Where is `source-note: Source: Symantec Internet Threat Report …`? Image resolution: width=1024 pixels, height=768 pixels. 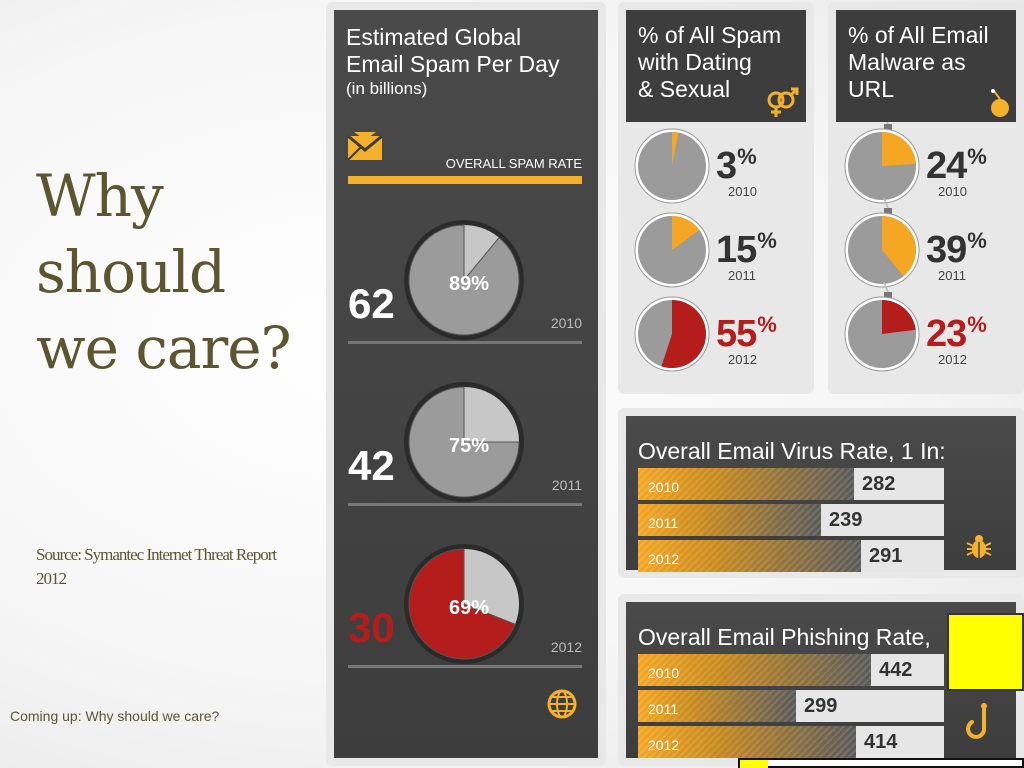
source-note: Source: Symantec Internet Threat Report … is located at coordinates (156, 566).